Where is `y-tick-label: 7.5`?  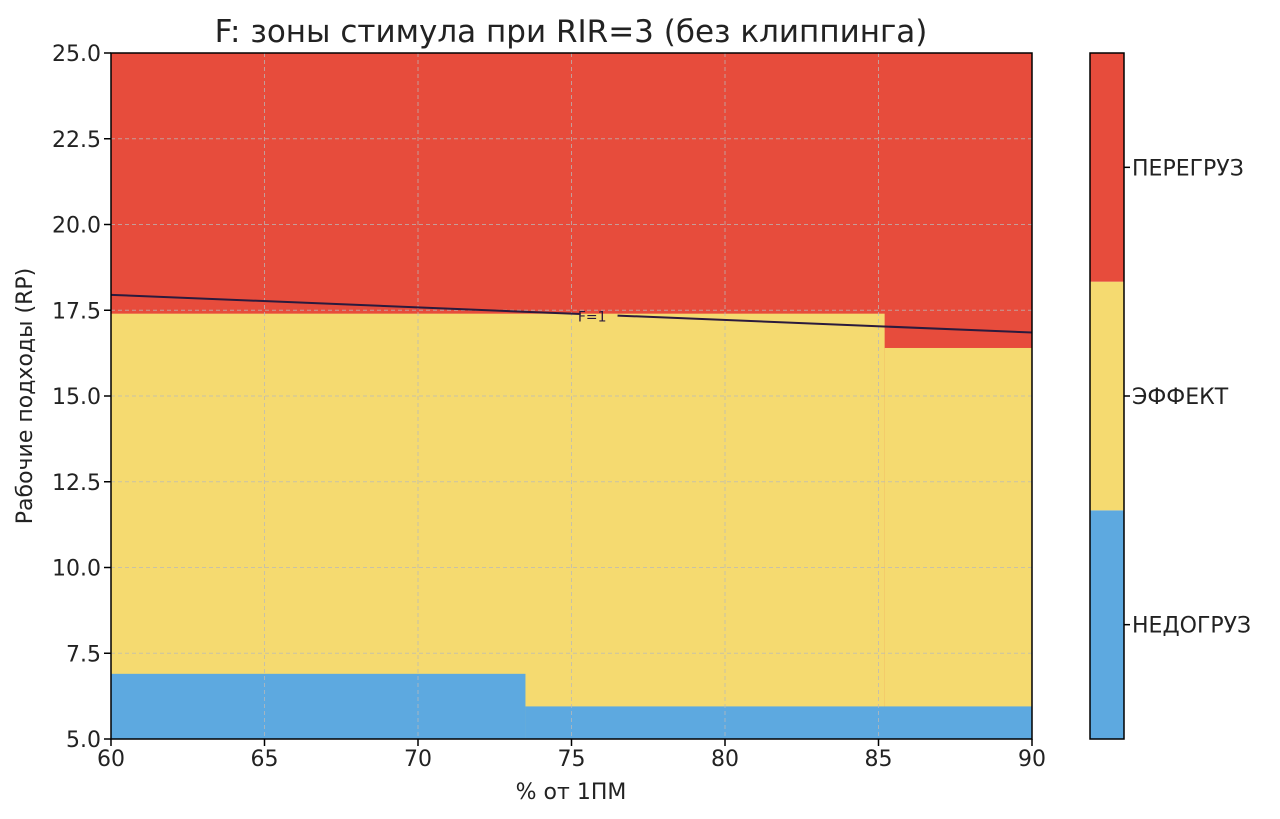 y-tick-label: 7.5 is located at coordinates (83, 654).